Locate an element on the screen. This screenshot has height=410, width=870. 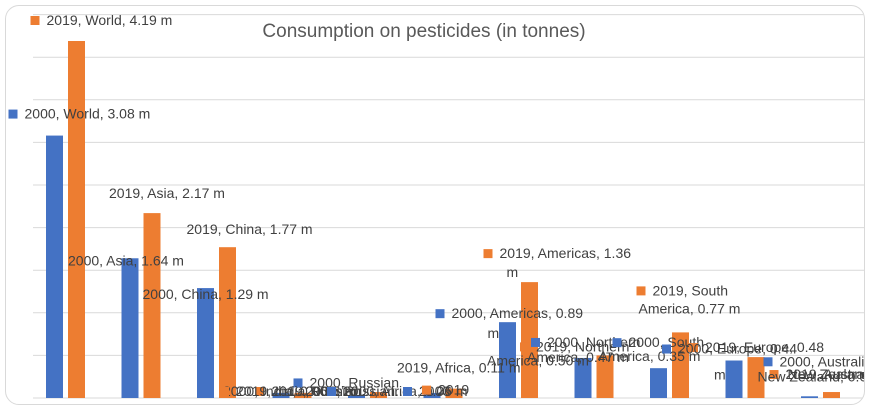
bar-2000-asia is located at coordinates (130, 328).